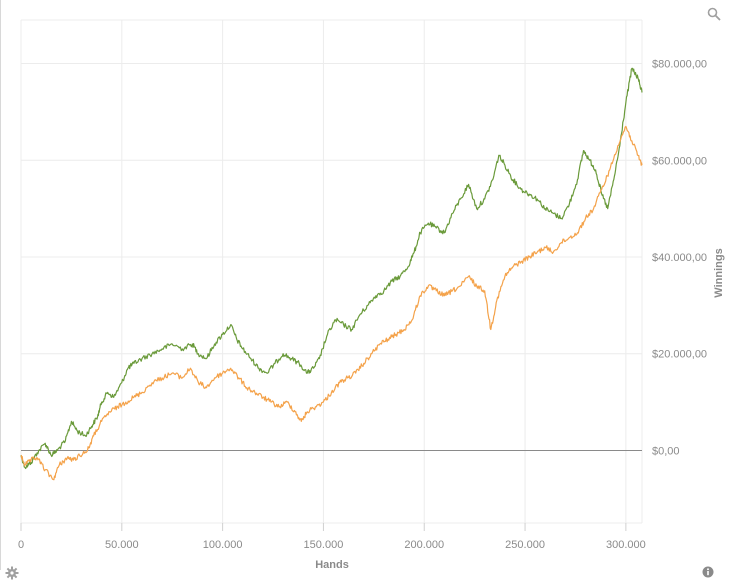  What do you see at coordinates (324, 545) in the screenshot?
I see `x-tick-label: 150.000` at bounding box center [324, 545].